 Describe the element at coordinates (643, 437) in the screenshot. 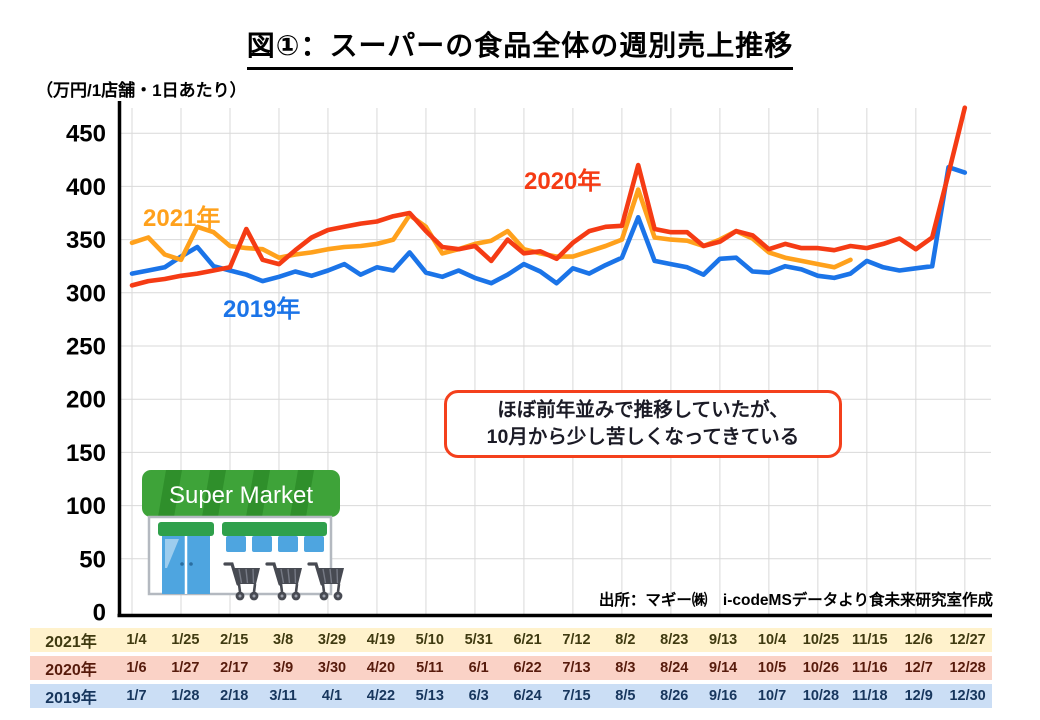

I see `annotation-line-2: 10月から少し苦しくなってきている` at that location.